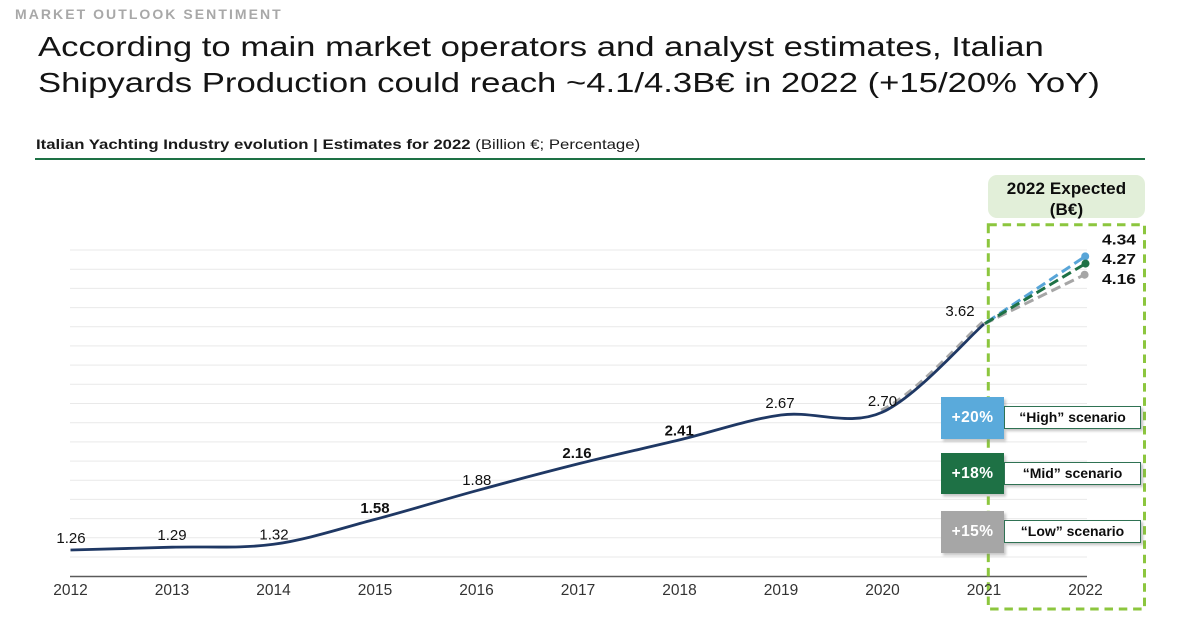  Describe the element at coordinates (882, 590) in the screenshot. I see `svg-text: 2020` at that location.